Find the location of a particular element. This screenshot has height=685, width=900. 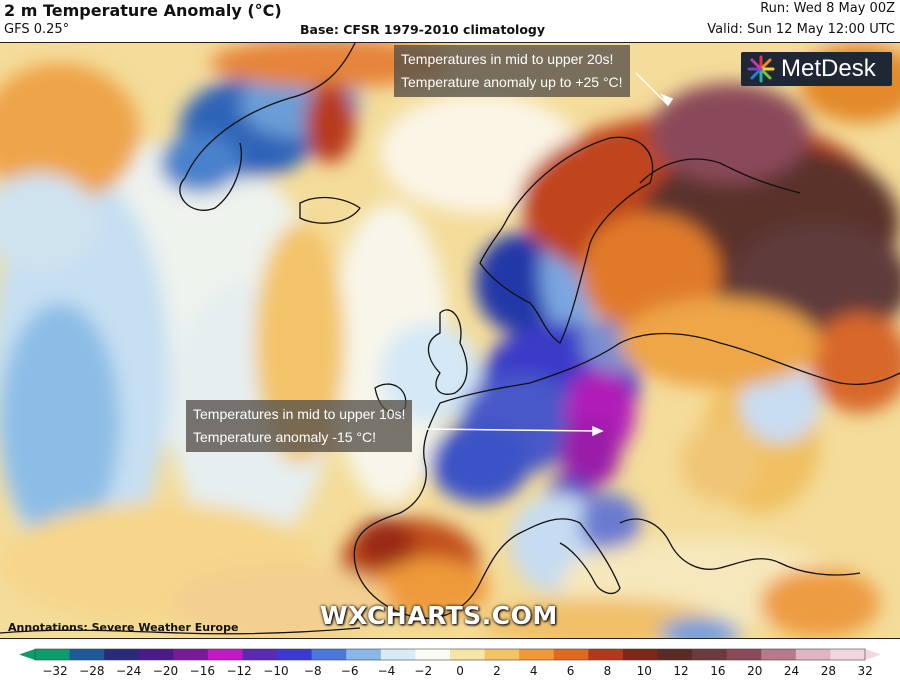

annotation-east-line1: Temperatures in mid to upper 20s! is located at coordinates (507, 59).